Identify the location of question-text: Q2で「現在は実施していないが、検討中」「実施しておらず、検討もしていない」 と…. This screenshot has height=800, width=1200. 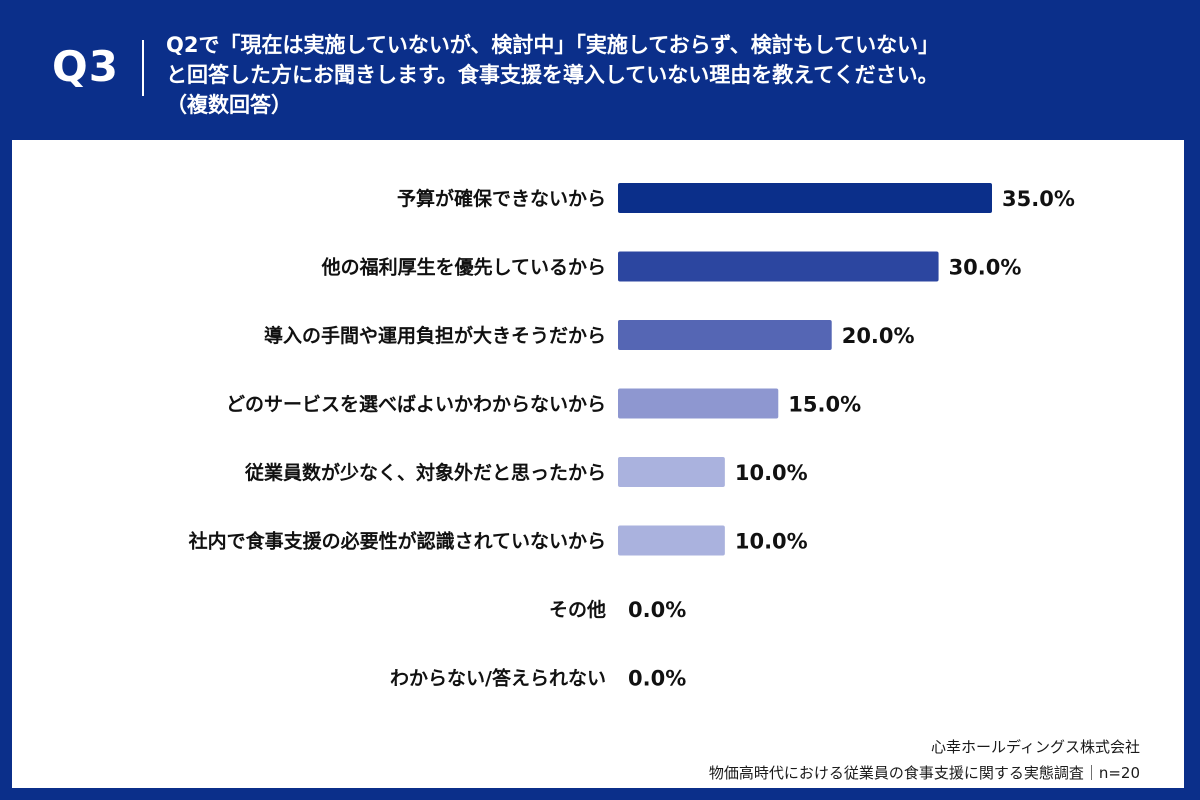
(666, 75).